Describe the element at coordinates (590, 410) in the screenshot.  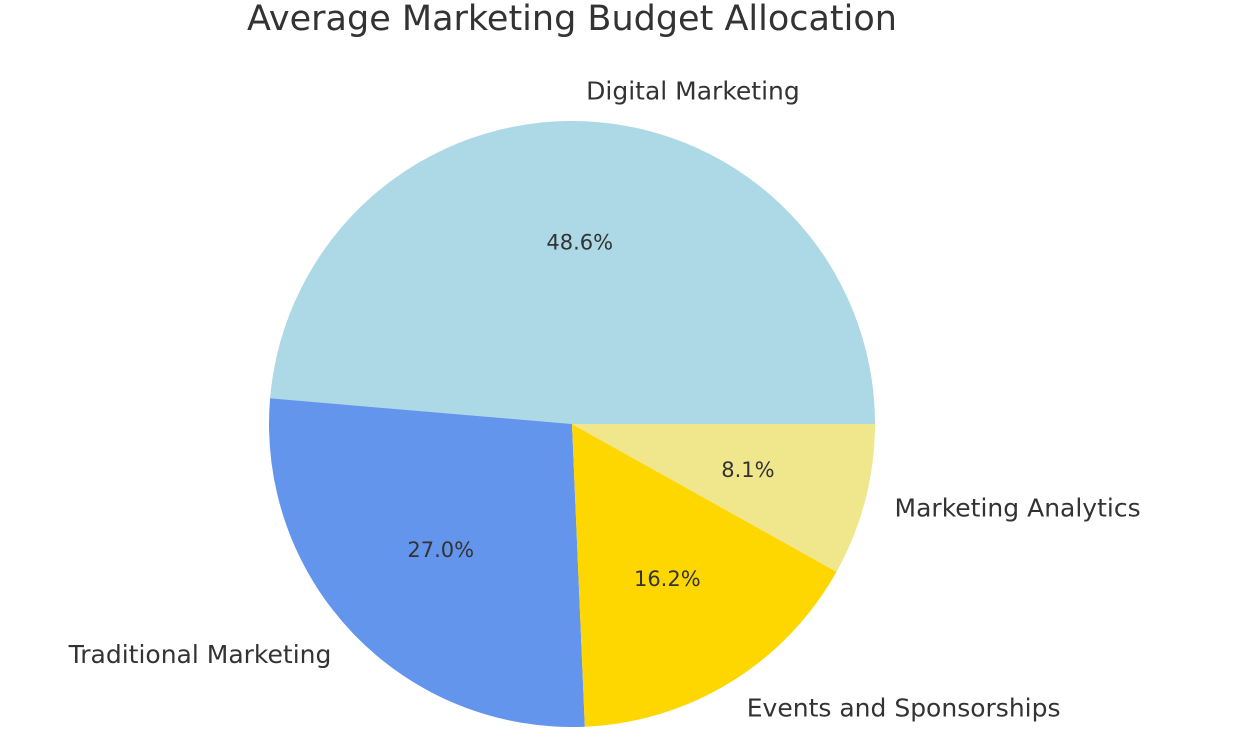
I see `percentage-labels: 48.6% 27.0% 16.2% 8.1%` at that location.